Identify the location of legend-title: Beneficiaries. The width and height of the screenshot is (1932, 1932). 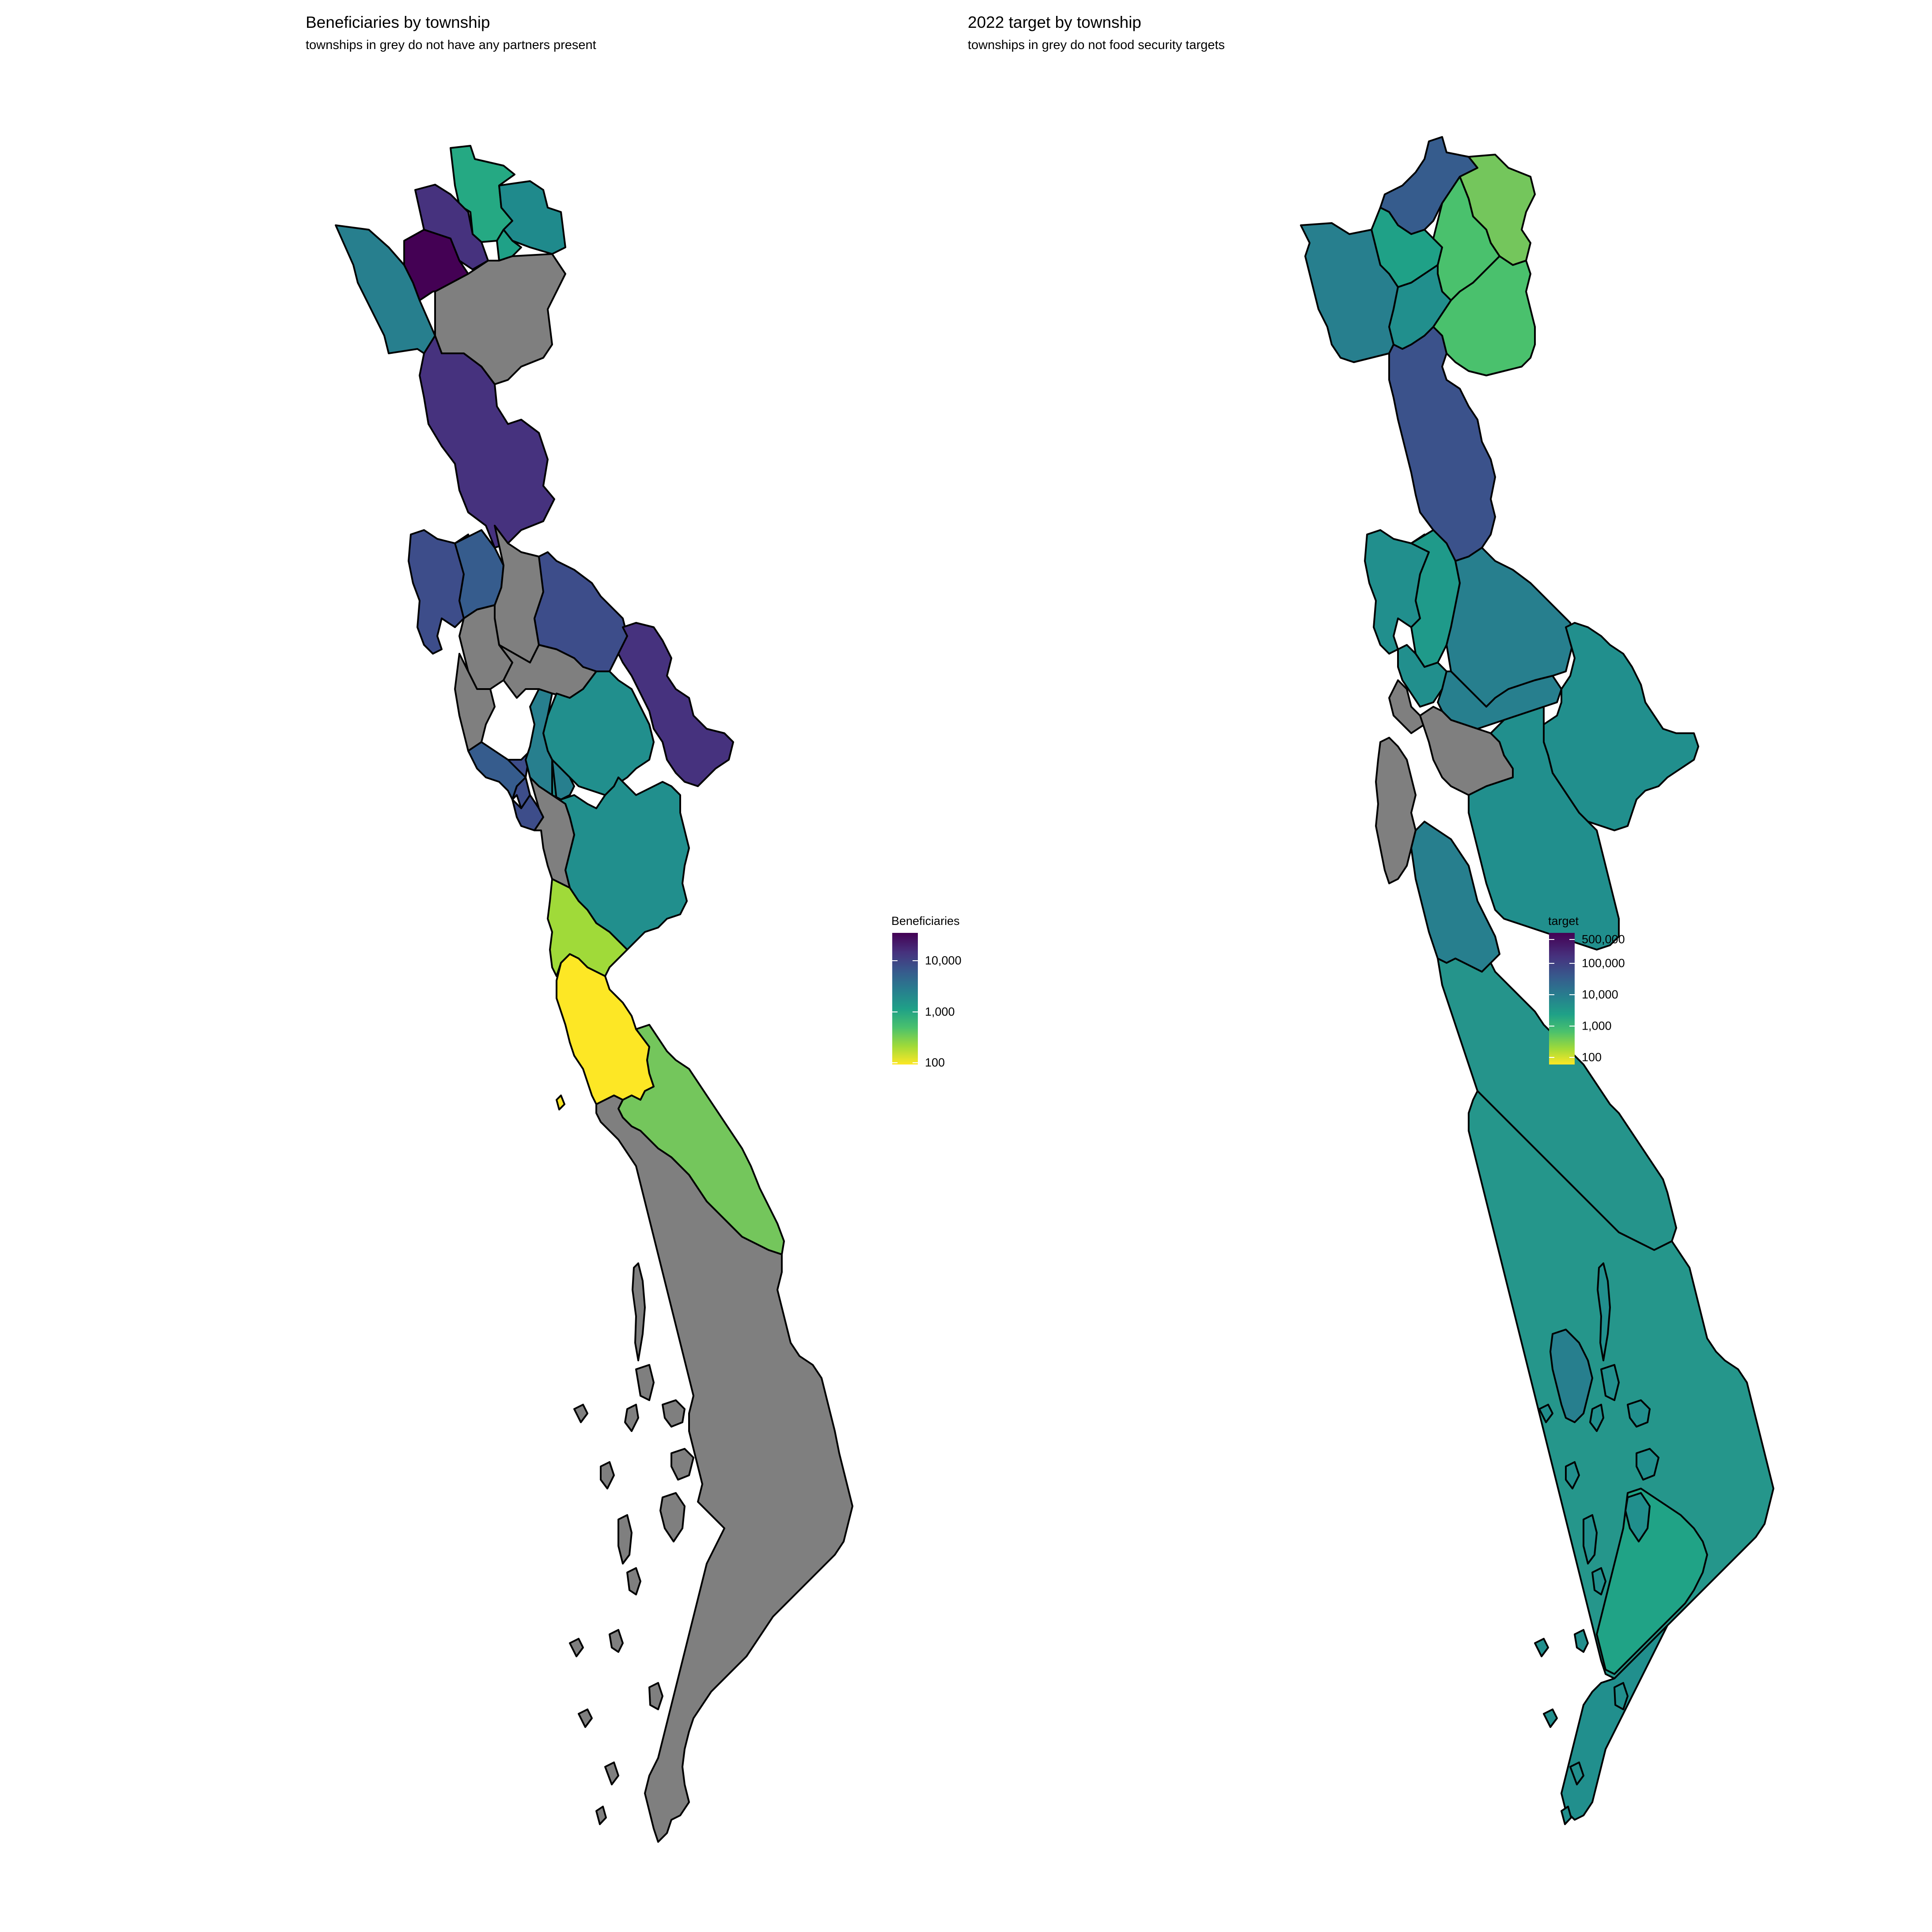
(926, 921).